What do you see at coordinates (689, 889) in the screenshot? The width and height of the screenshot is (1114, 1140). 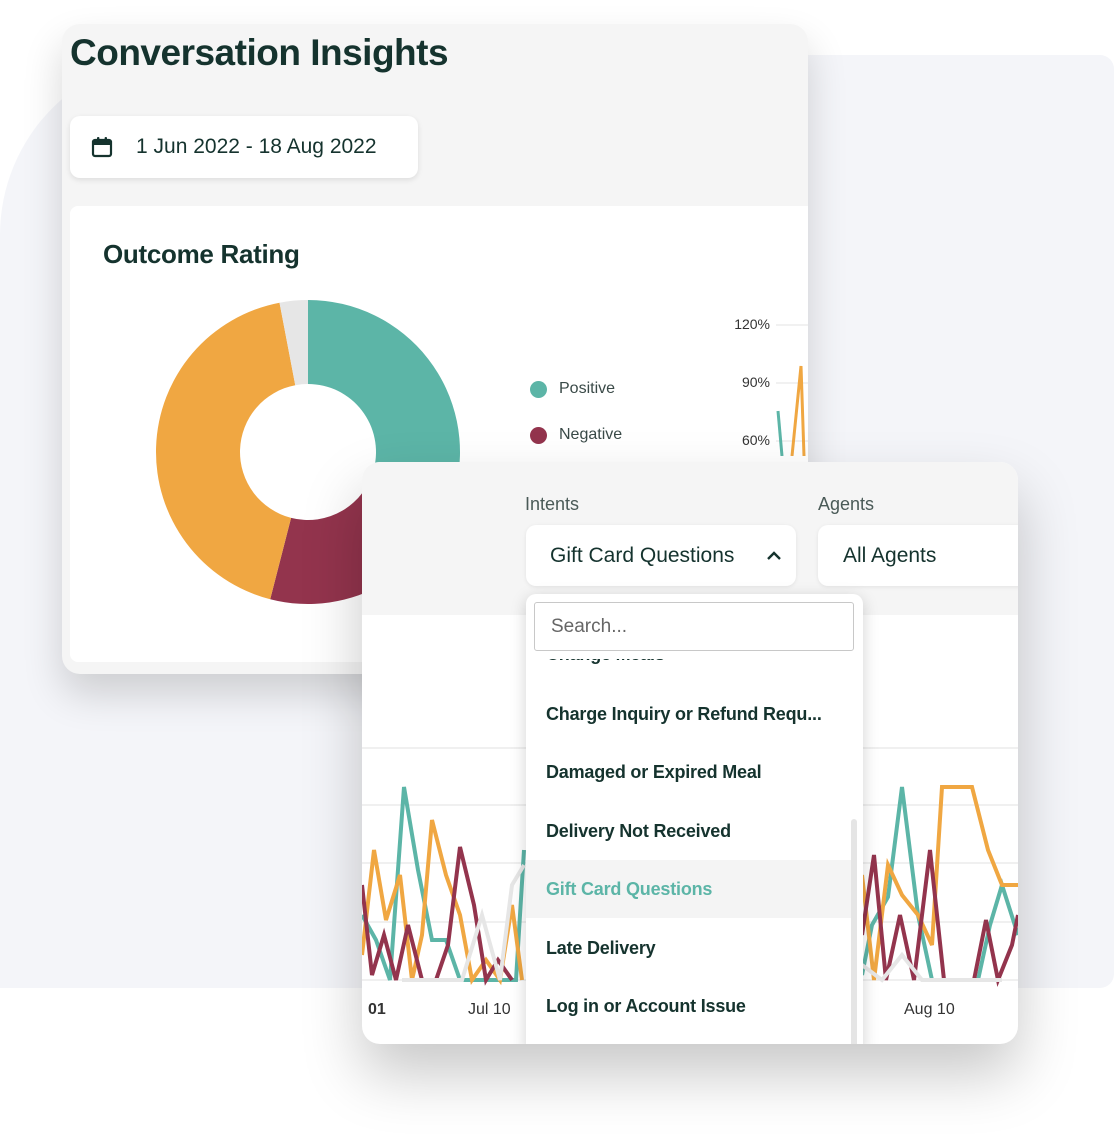 I see `intent-option-selected: Gift Card Questions` at bounding box center [689, 889].